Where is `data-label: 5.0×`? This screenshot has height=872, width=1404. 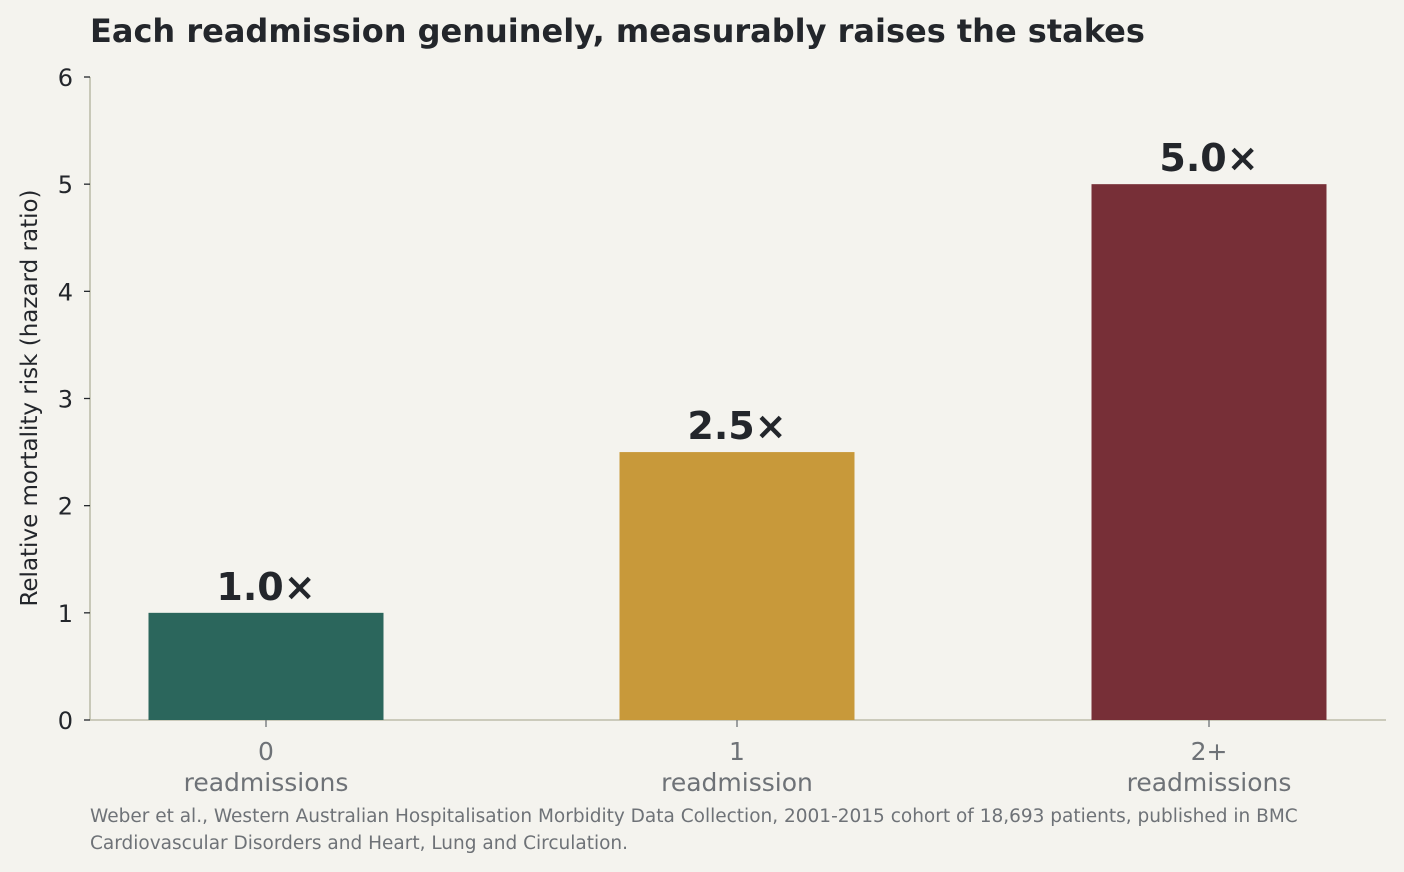 data-label: 5.0× is located at coordinates (1208, 158).